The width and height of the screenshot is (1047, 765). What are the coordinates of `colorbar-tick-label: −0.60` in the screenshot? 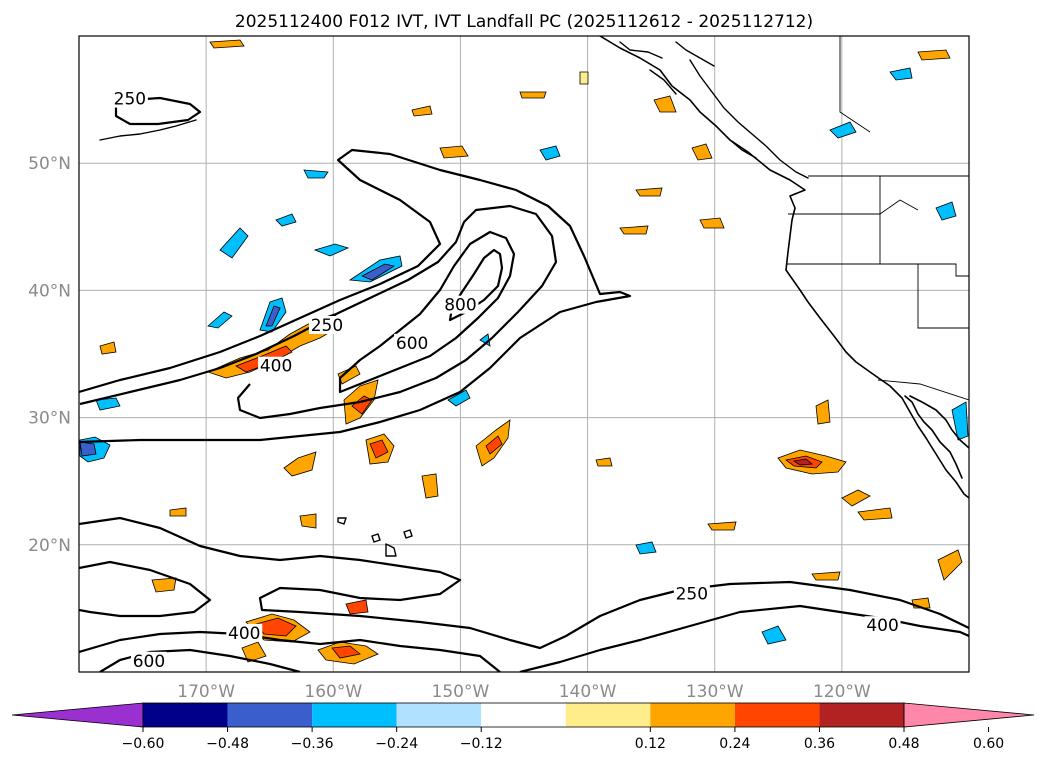 It's located at (143, 744).